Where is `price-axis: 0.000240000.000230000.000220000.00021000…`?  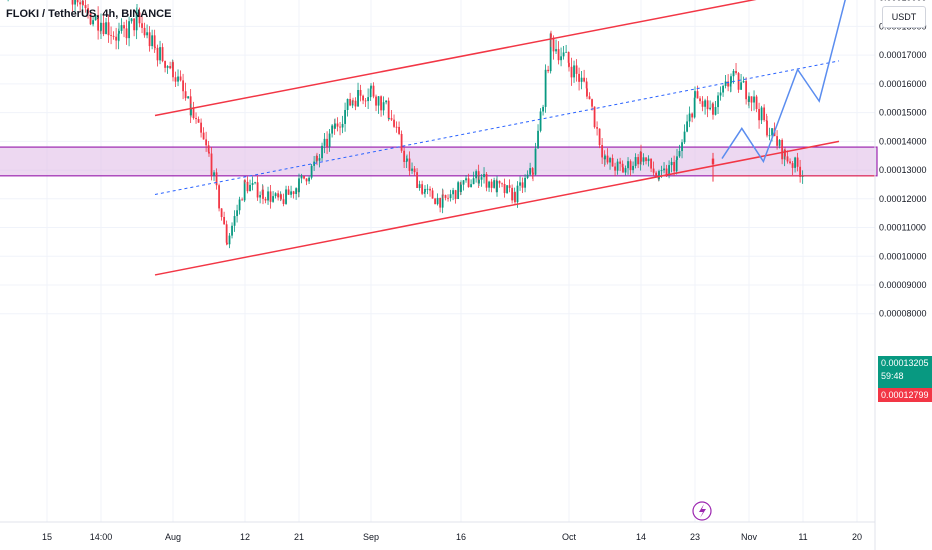 price-axis: 0.000240000.000230000.000220000.00021000… is located at coordinates (900, 275).